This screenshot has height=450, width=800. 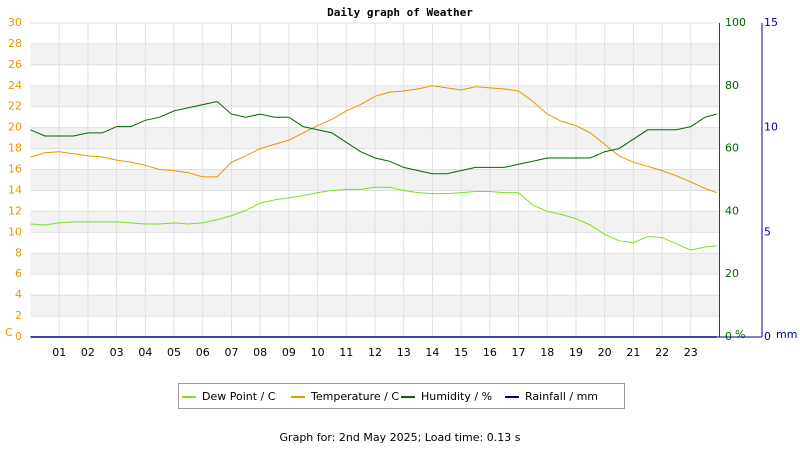 I want to click on y-tick-label: 16, so click(x=15, y=169).